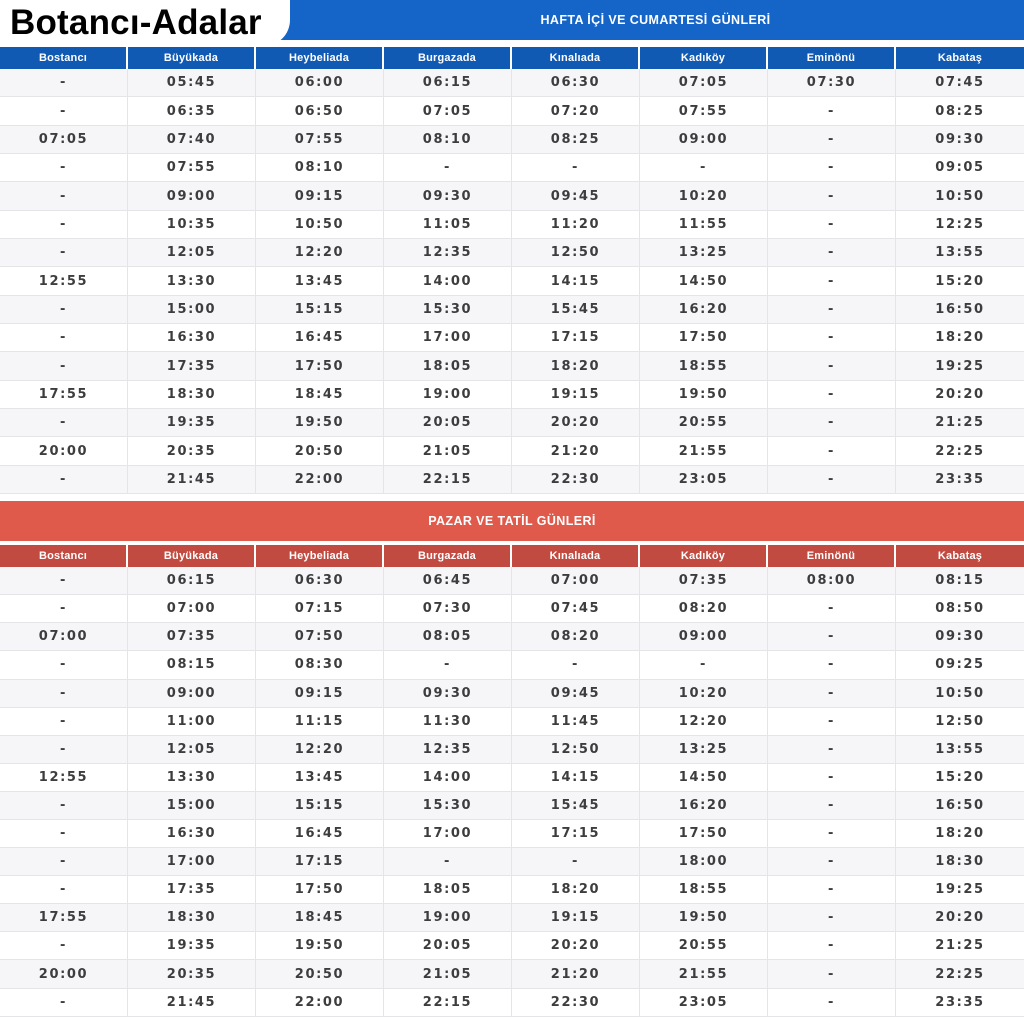 The image size is (1024, 1024). I want to click on time-cell: 08:05, so click(448, 637).